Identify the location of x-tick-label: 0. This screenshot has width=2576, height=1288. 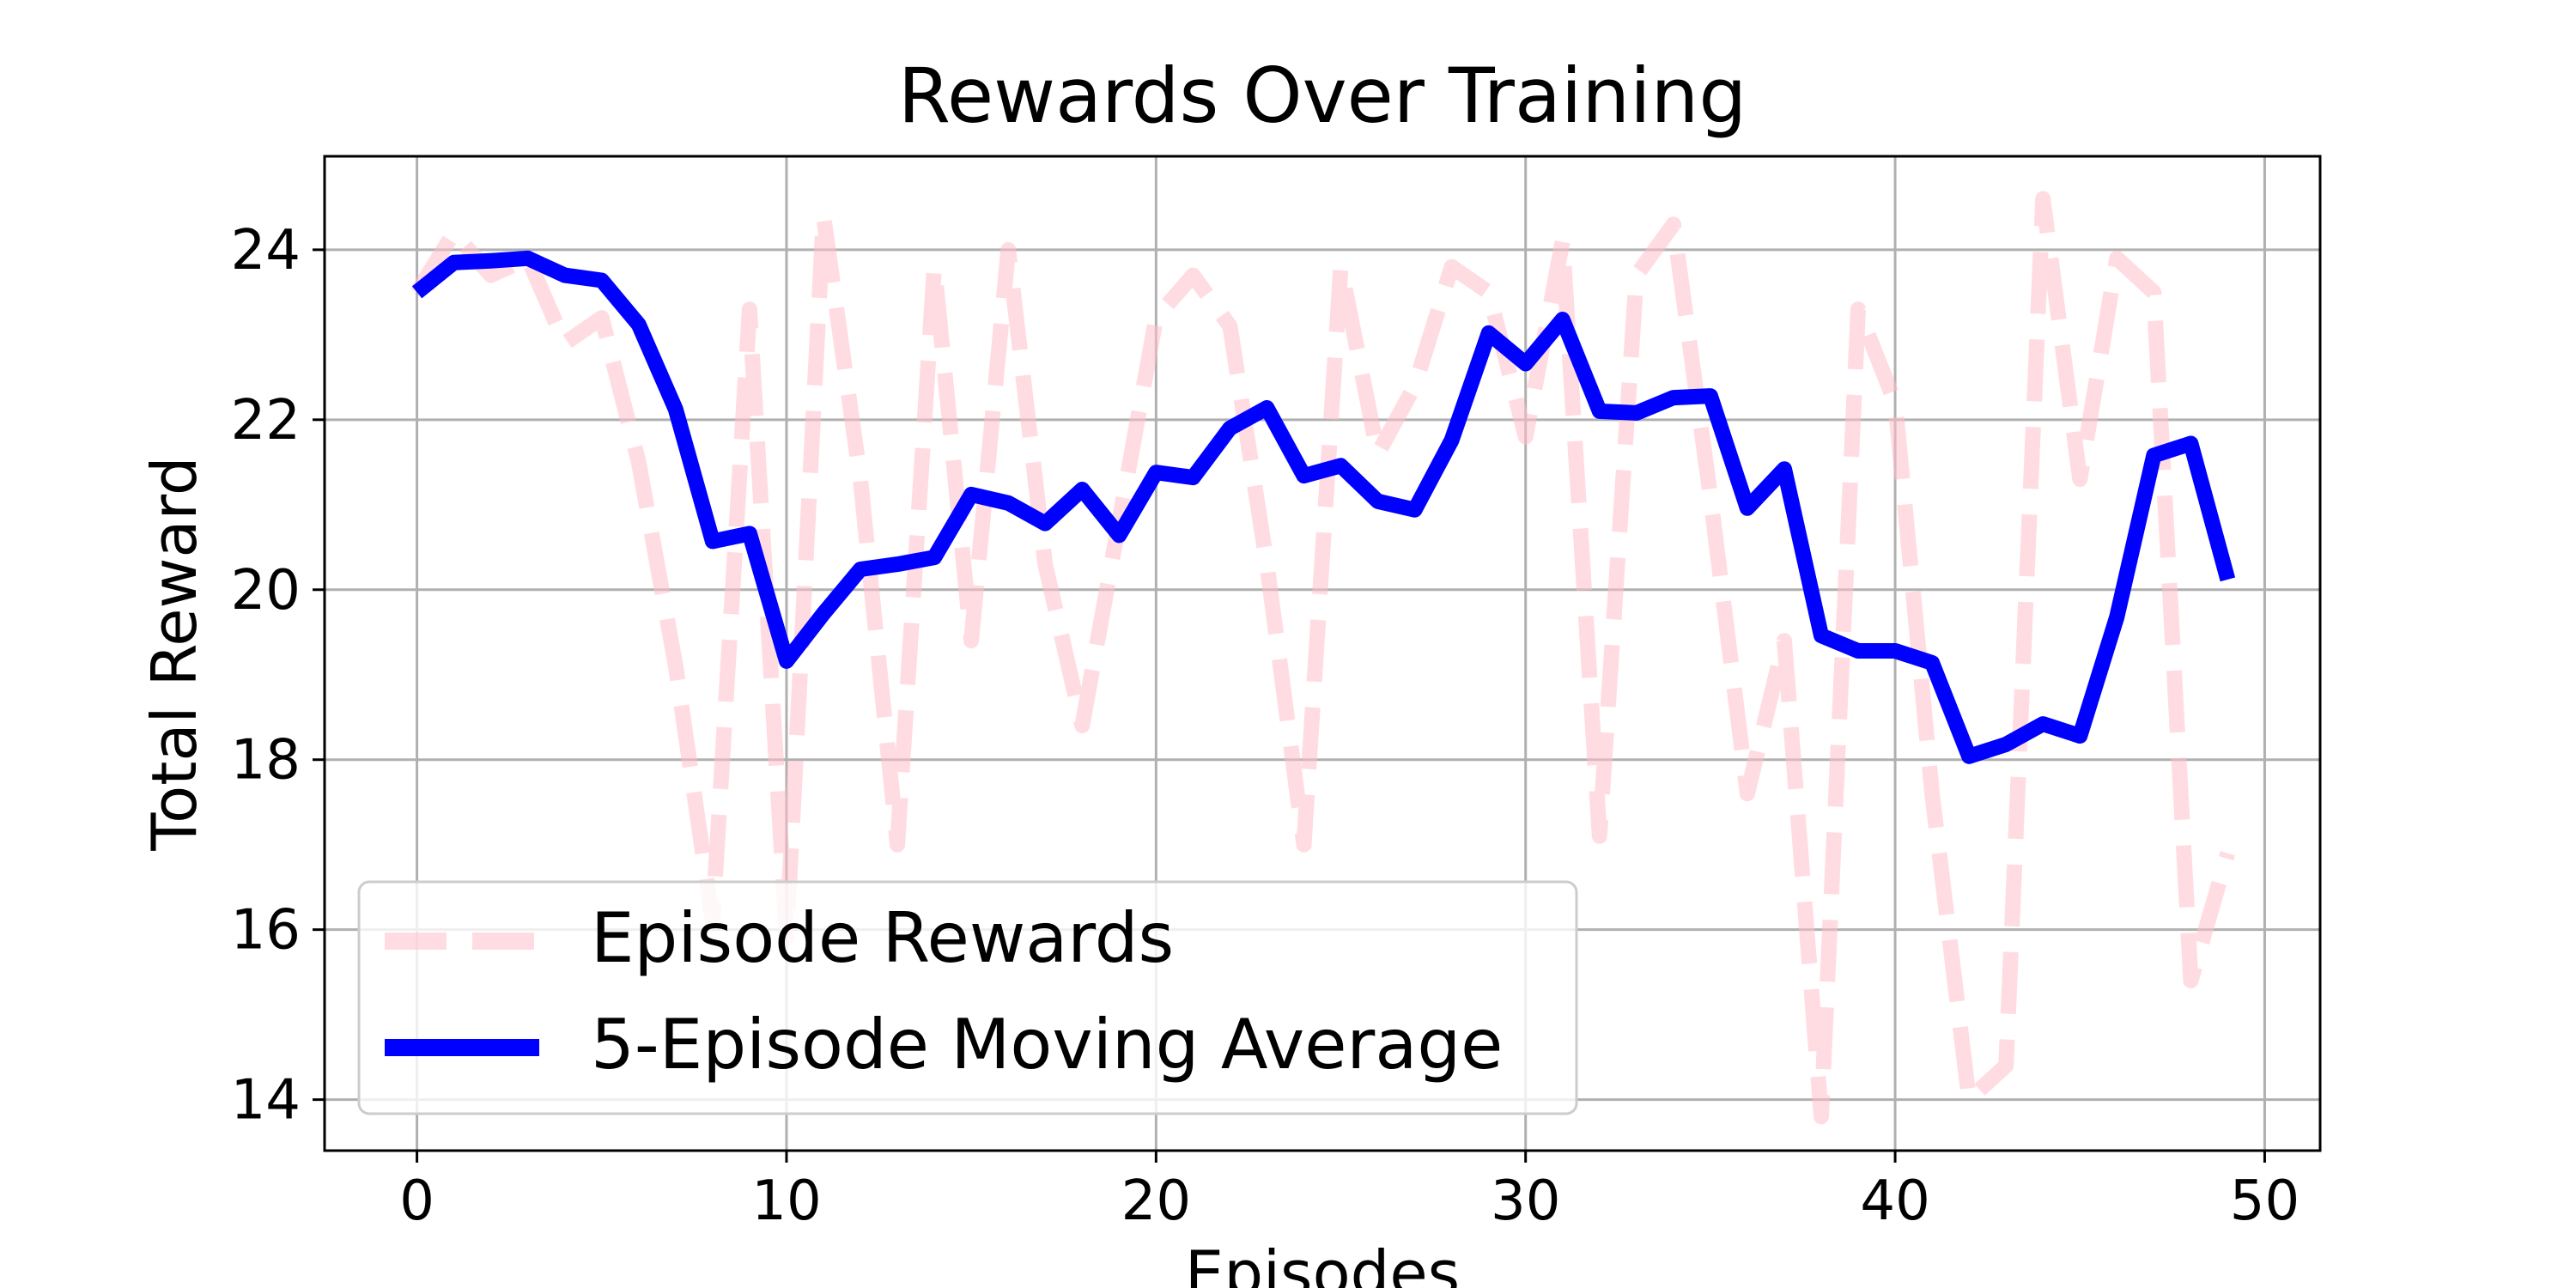
(417, 1202).